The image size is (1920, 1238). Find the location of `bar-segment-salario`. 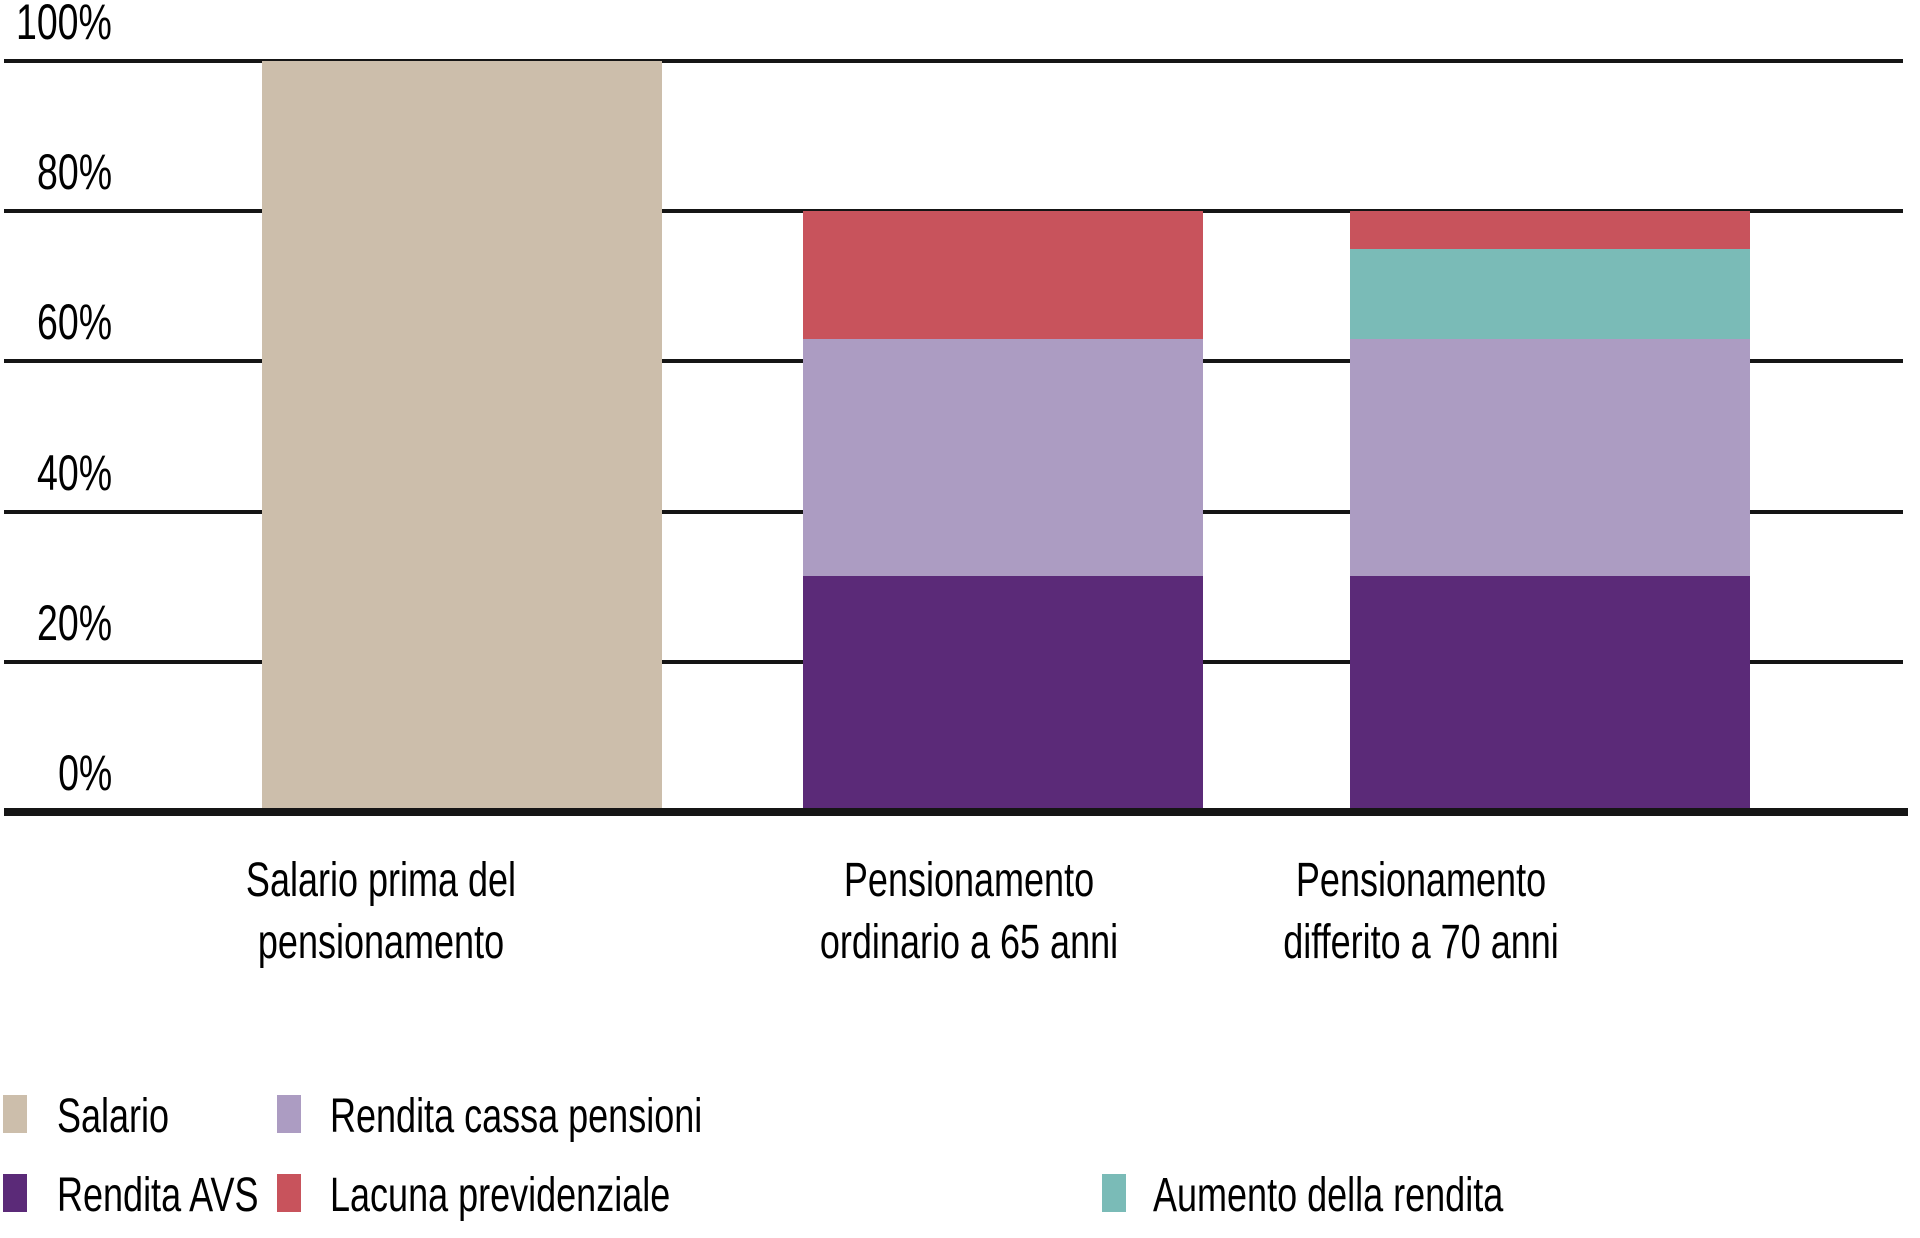

bar-segment-salario is located at coordinates (462, 436).